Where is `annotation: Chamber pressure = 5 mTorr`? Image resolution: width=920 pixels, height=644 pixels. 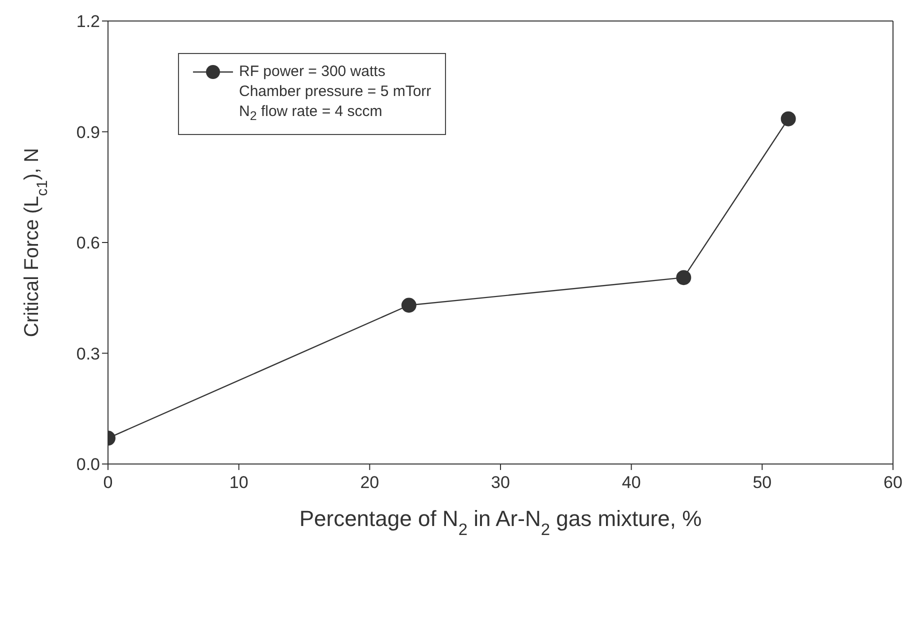
annotation: Chamber pressure = 5 mTorr is located at coordinates (335, 91).